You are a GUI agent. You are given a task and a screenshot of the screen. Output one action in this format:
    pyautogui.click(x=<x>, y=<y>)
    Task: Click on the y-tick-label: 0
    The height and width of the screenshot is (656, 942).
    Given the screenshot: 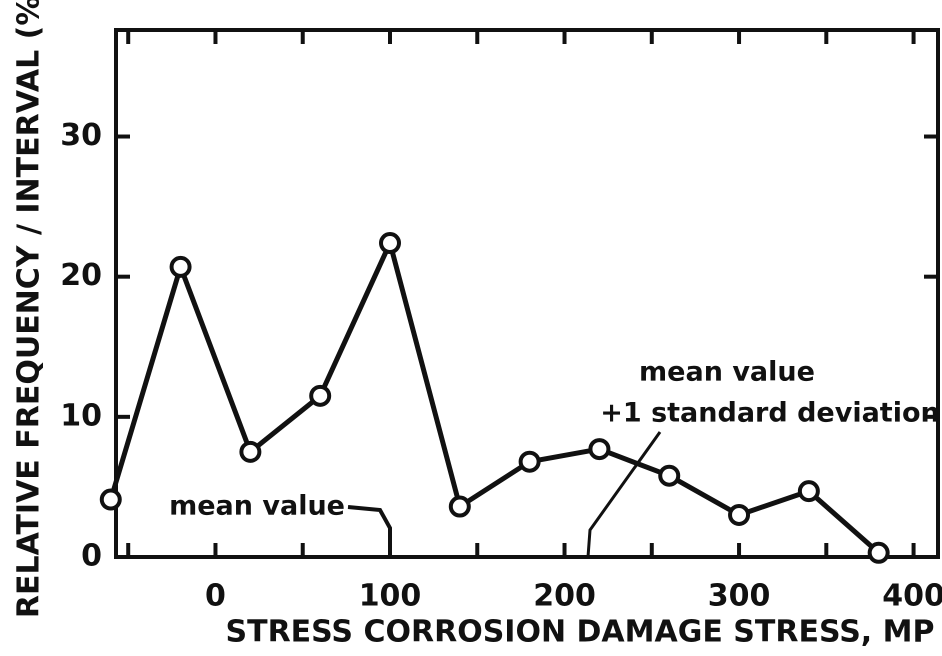 What is the action you would take?
    pyautogui.click(x=91, y=556)
    